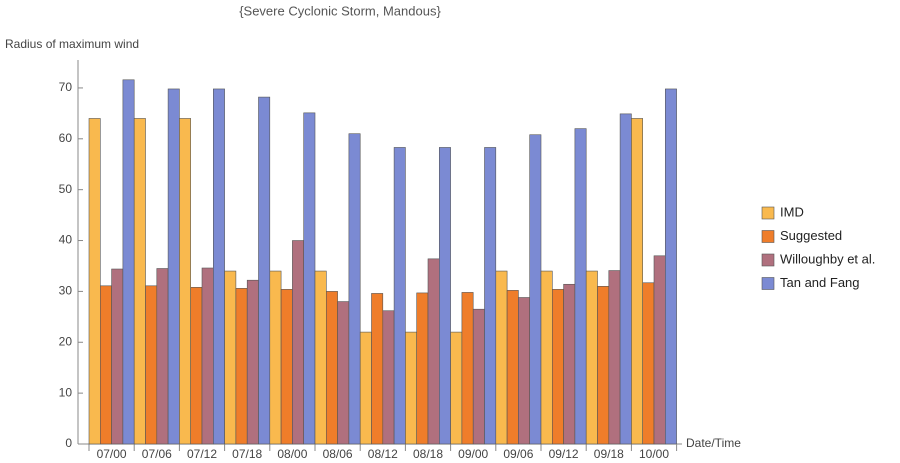 This screenshot has width=900, height=463. I want to click on x-tick-label: 07/00, so click(112, 454).